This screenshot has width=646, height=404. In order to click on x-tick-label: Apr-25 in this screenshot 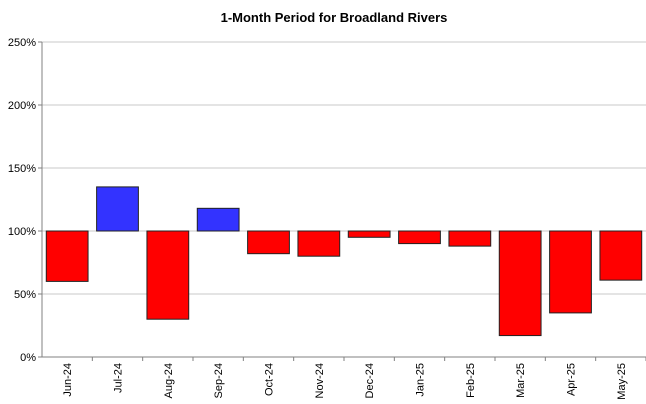, I will do `click(572, 379)`.